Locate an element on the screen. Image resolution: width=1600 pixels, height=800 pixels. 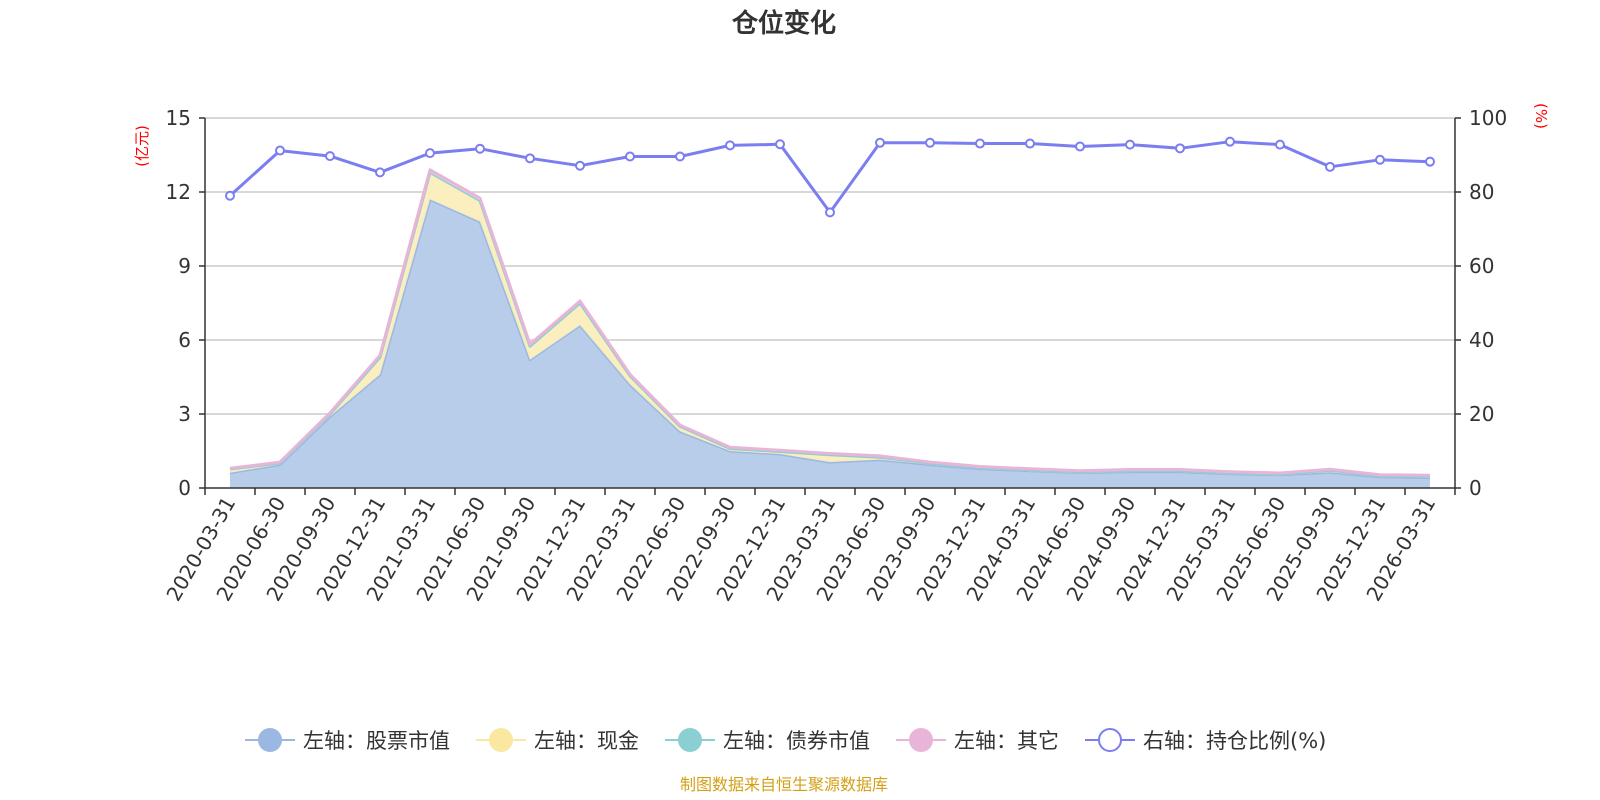
left-axis-tick-label: 3 is located at coordinates (184, 414).